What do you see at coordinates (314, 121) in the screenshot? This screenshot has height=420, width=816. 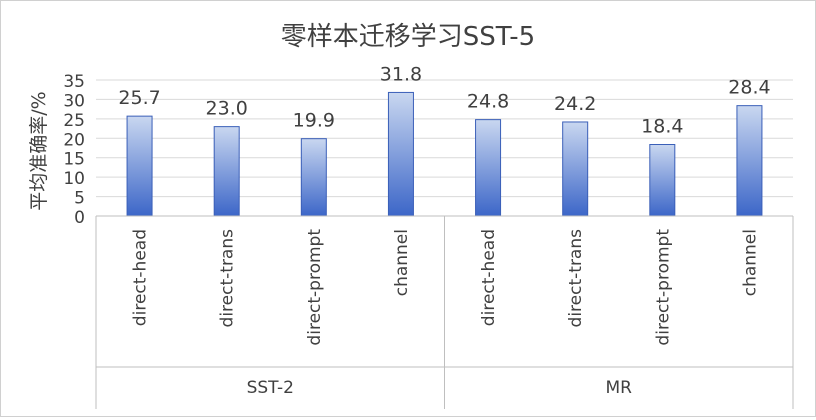 I see `data-label: 19.9` at bounding box center [314, 121].